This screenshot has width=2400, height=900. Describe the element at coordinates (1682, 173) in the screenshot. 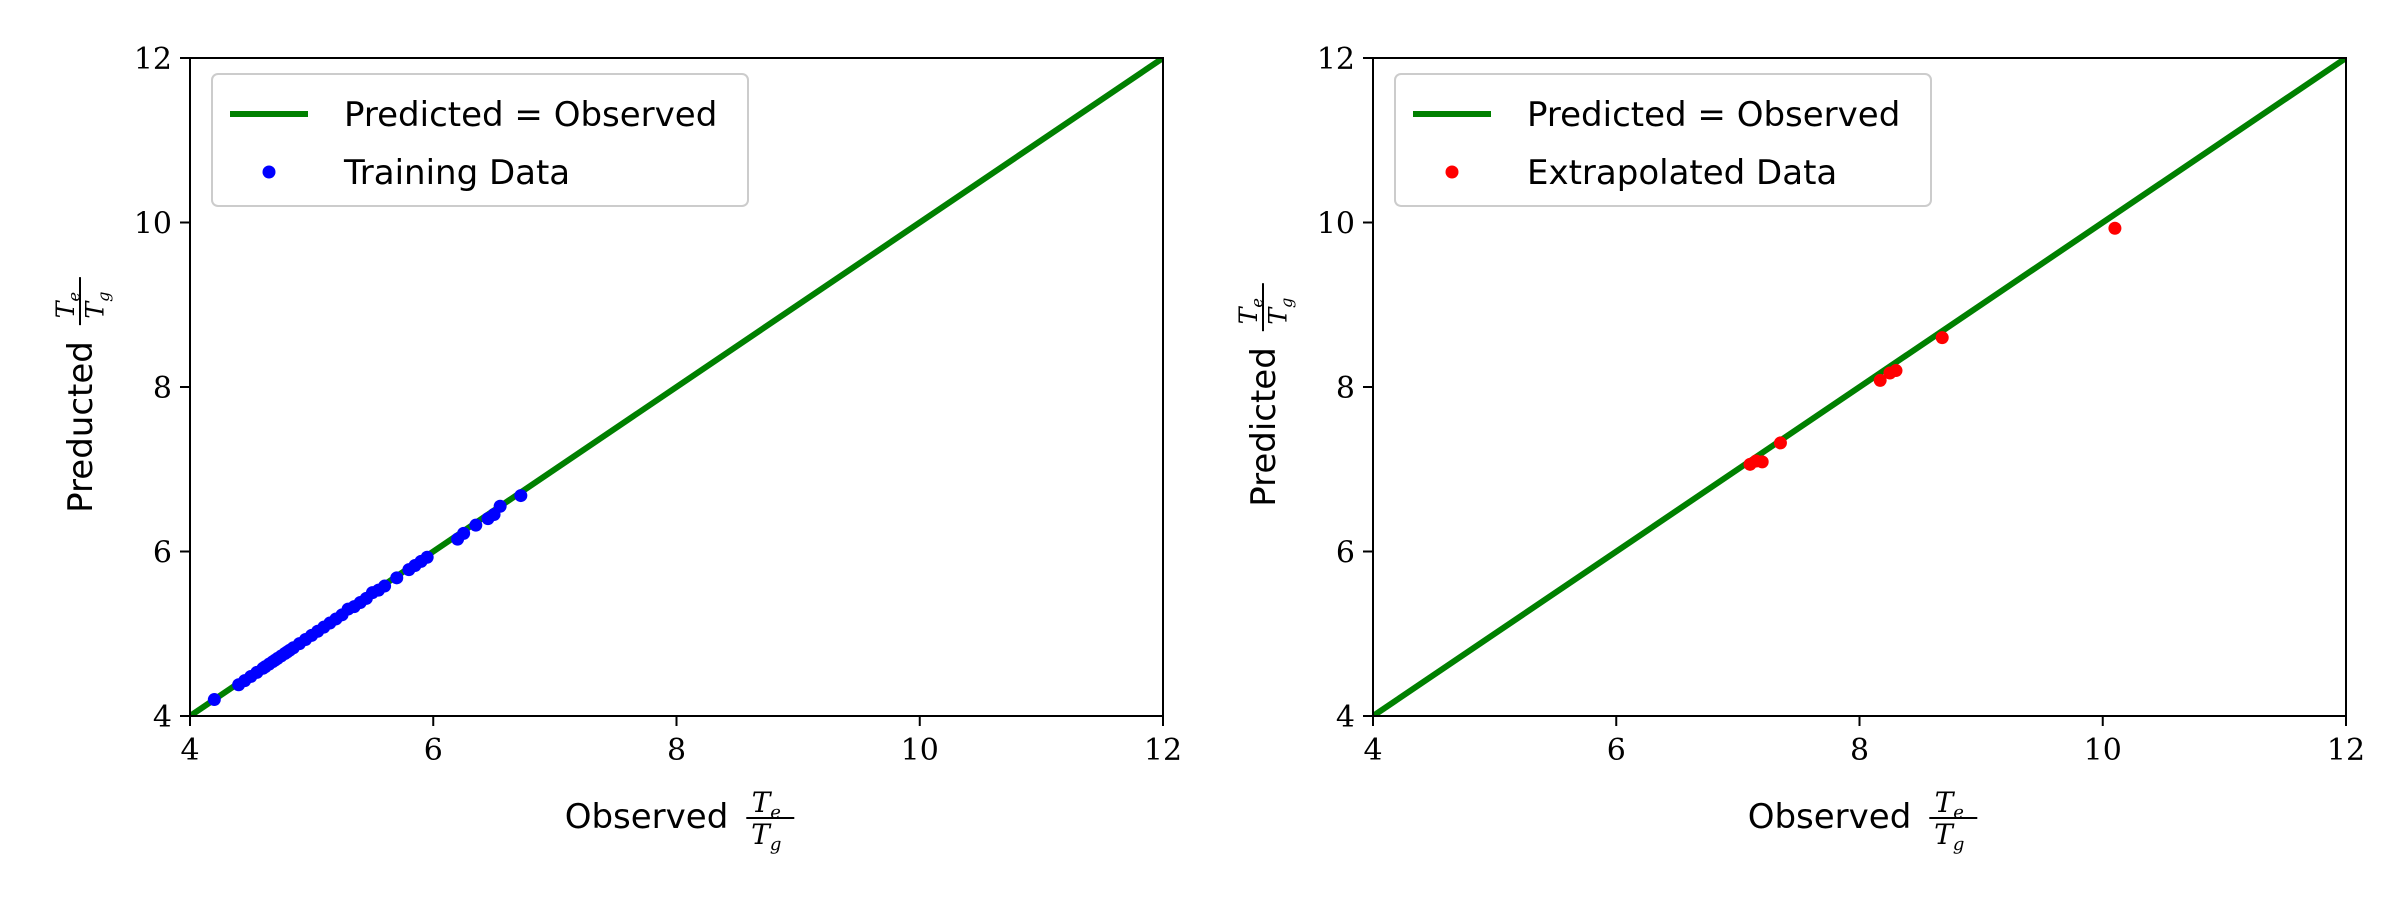

I see `legend-entry-label: Extrapolated Data` at that location.